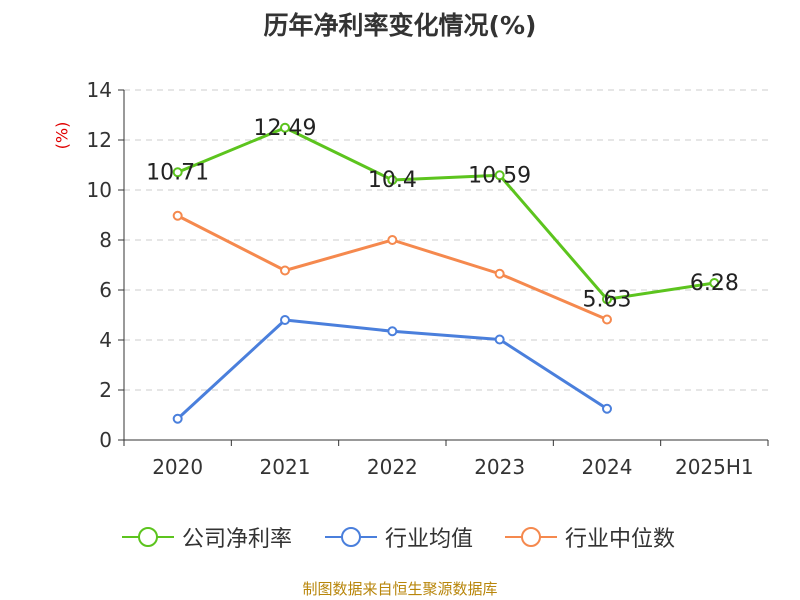  What do you see at coordinates (607, 467) in the screenshot?
I see `x-tick-label: 2024` at bounding box center [607, 467].